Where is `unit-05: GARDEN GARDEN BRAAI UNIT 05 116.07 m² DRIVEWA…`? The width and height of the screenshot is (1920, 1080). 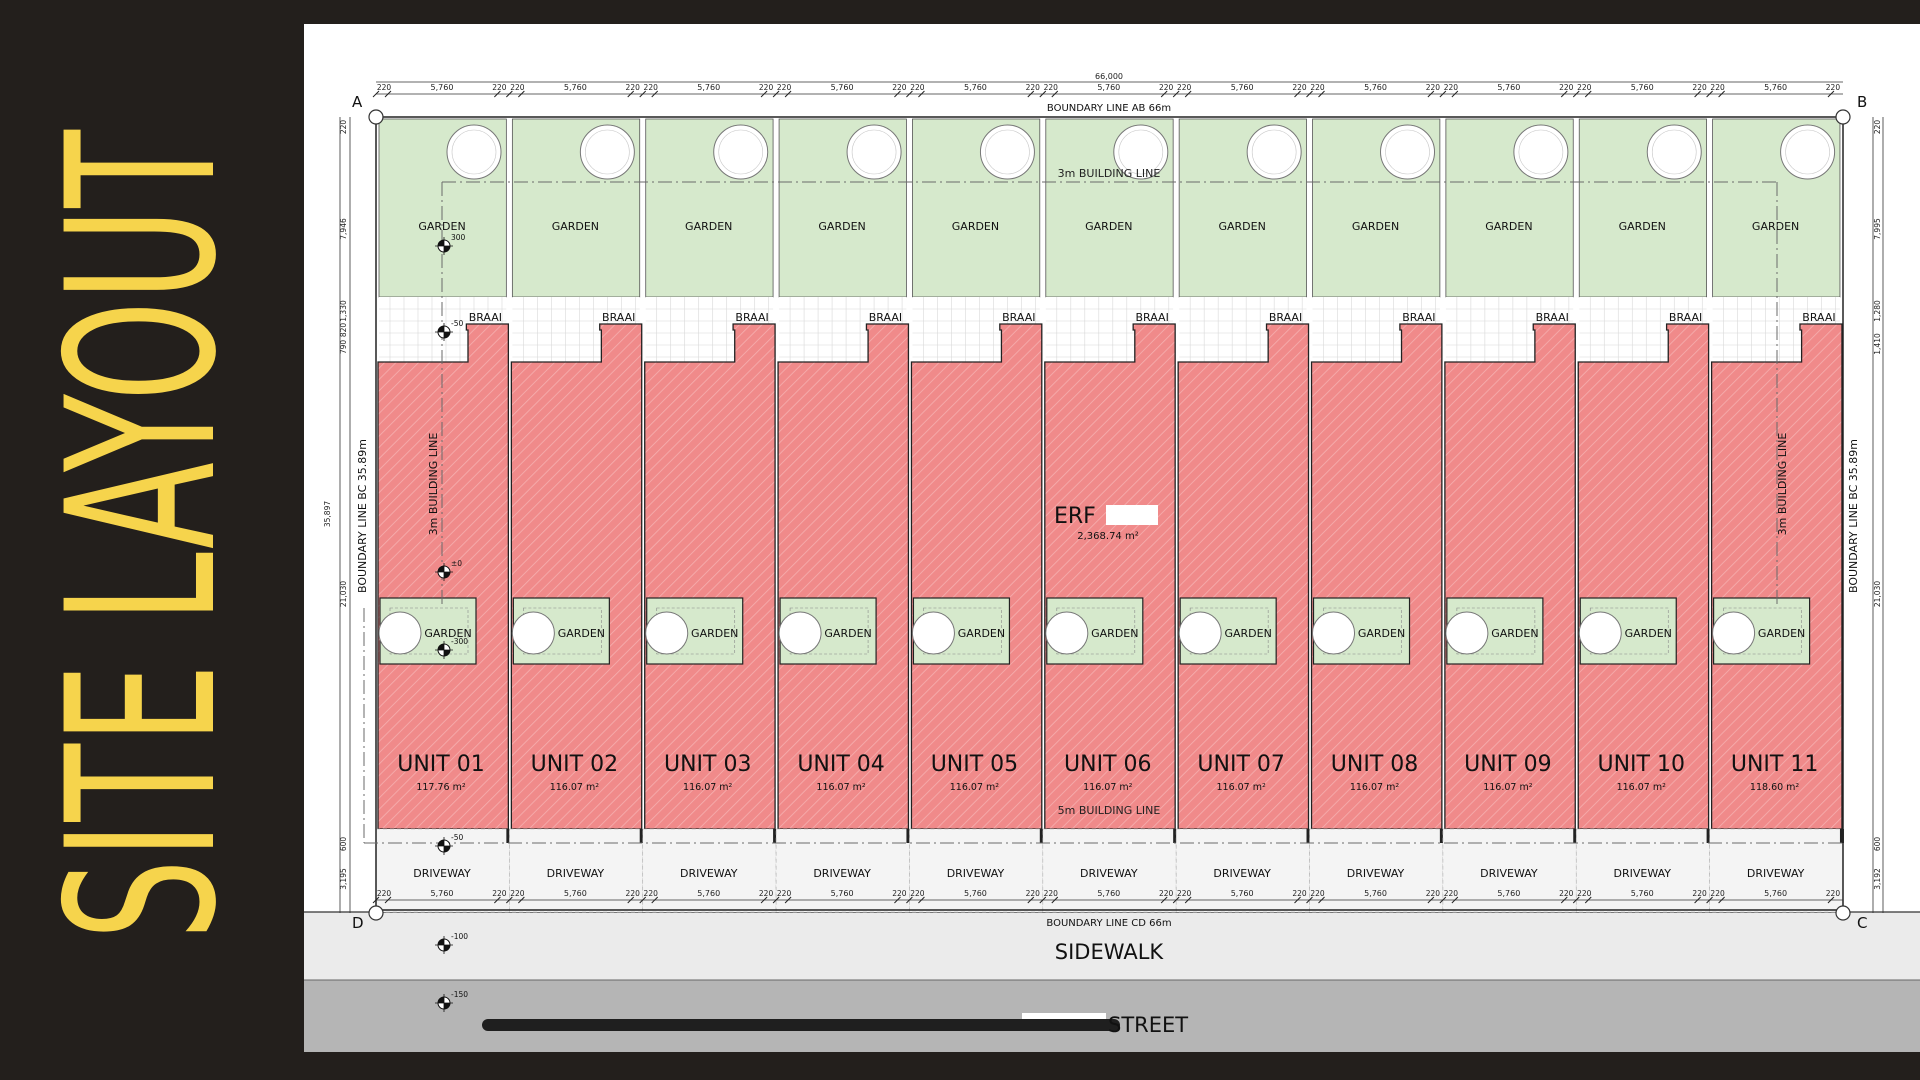 unit-05: GARDEN GARDEN BRAAI UNIT 05 116.07 m² DRIVEWA… is located at coordinates (976, 498).